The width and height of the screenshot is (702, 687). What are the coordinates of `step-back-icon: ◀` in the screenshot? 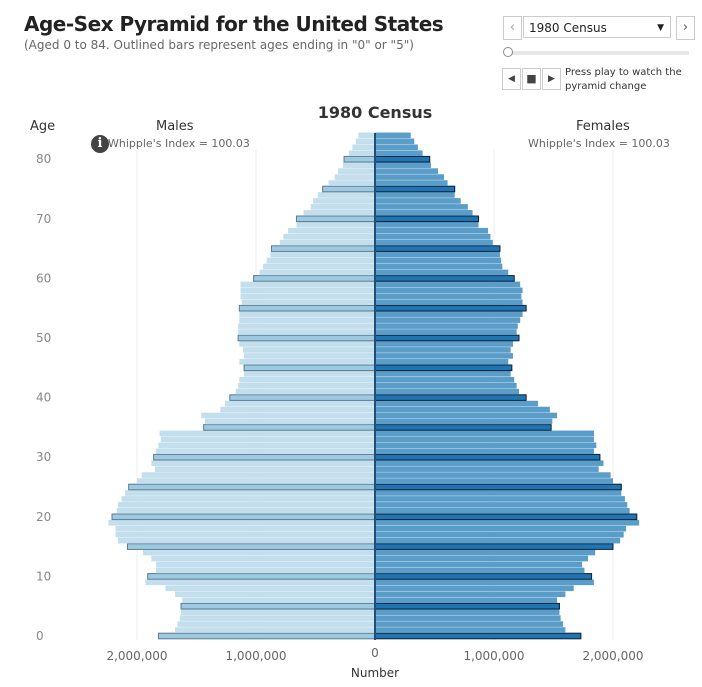 It's located at (511, 79).